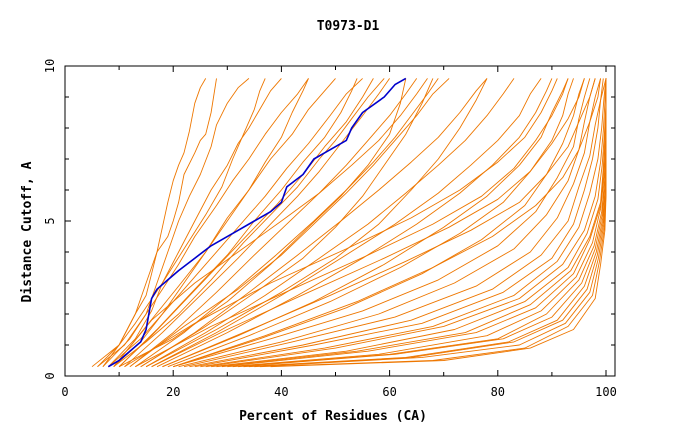 This screenshot has height=440, width=680. What do you see at coordinates (50, 66) in the screenshot?
I see `y-tick-label-10: 10` at bounding box center [50, 66].